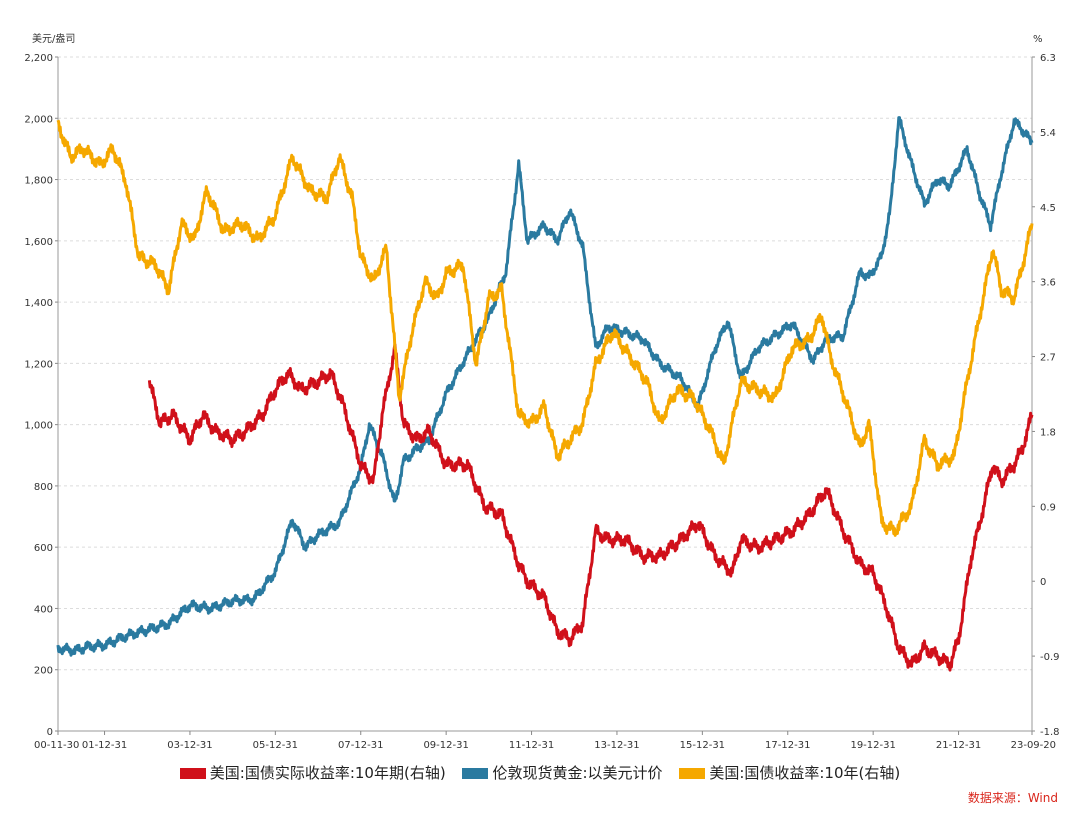  I want to click on x-tick-label: 00-11-30, so click(56, 745).